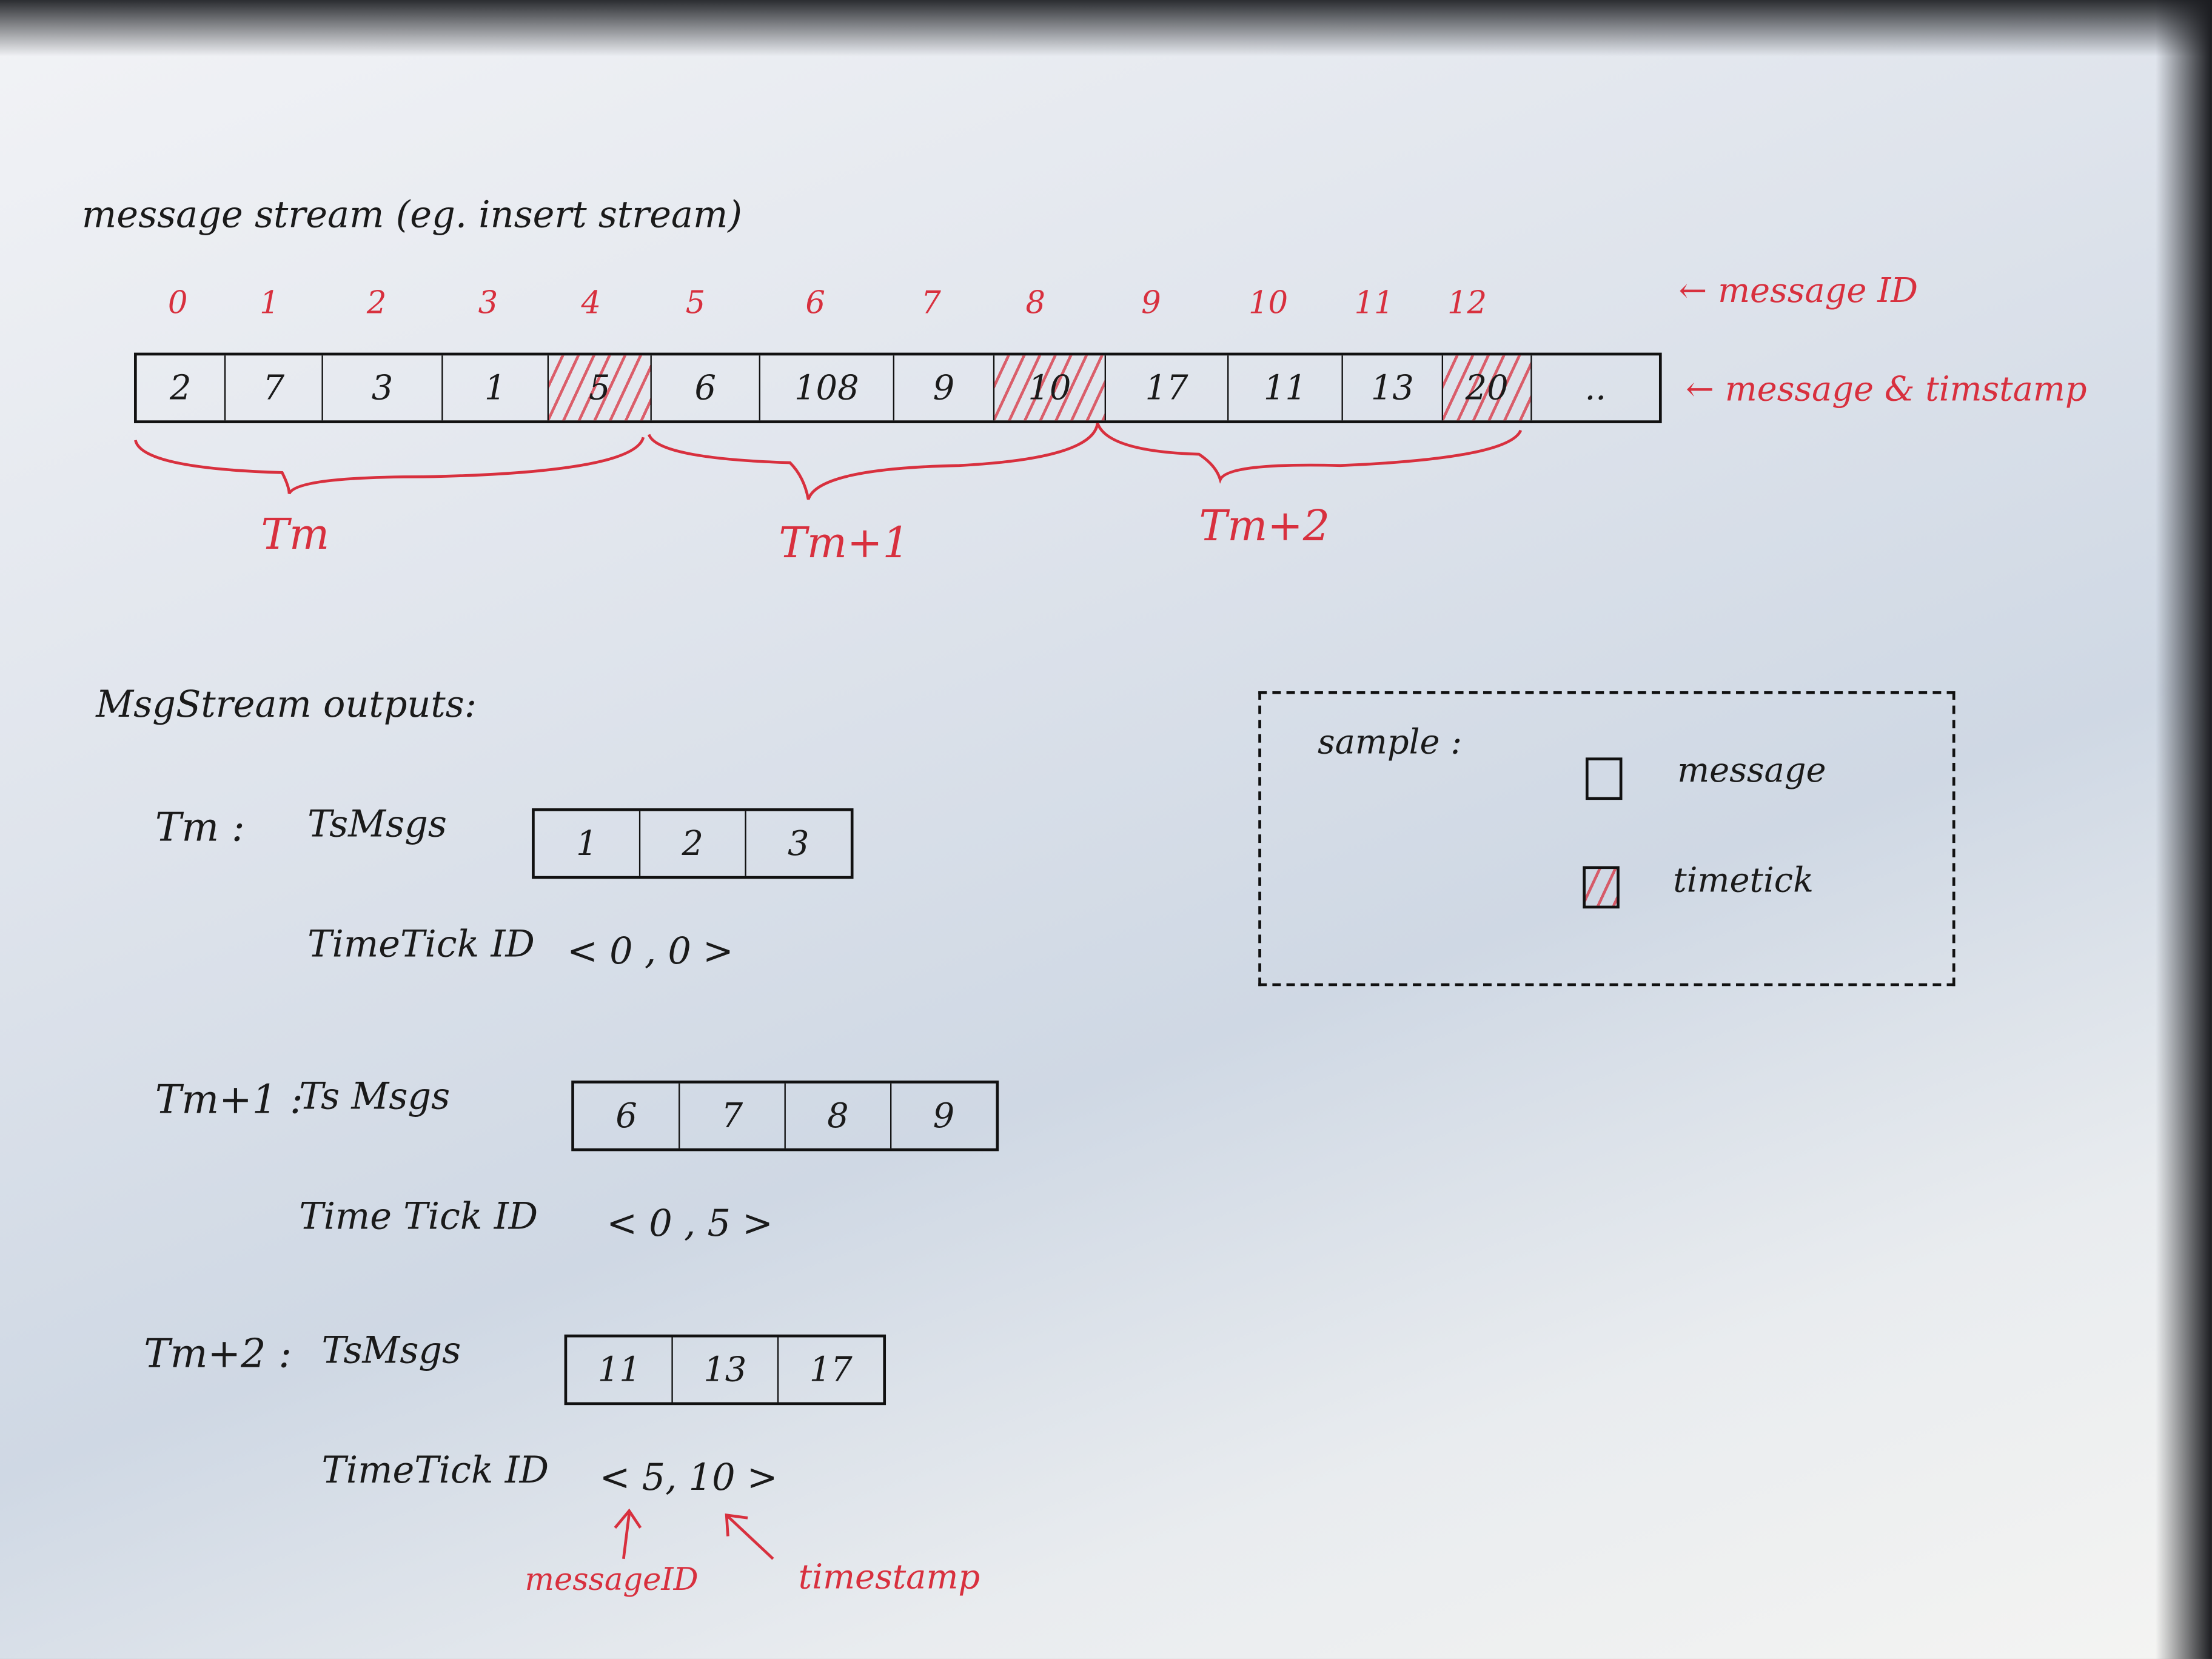  What do you see at coordinates (274, 388) in the screenshot?
I see `message-cell: 7` at bounding box center [274, 388].